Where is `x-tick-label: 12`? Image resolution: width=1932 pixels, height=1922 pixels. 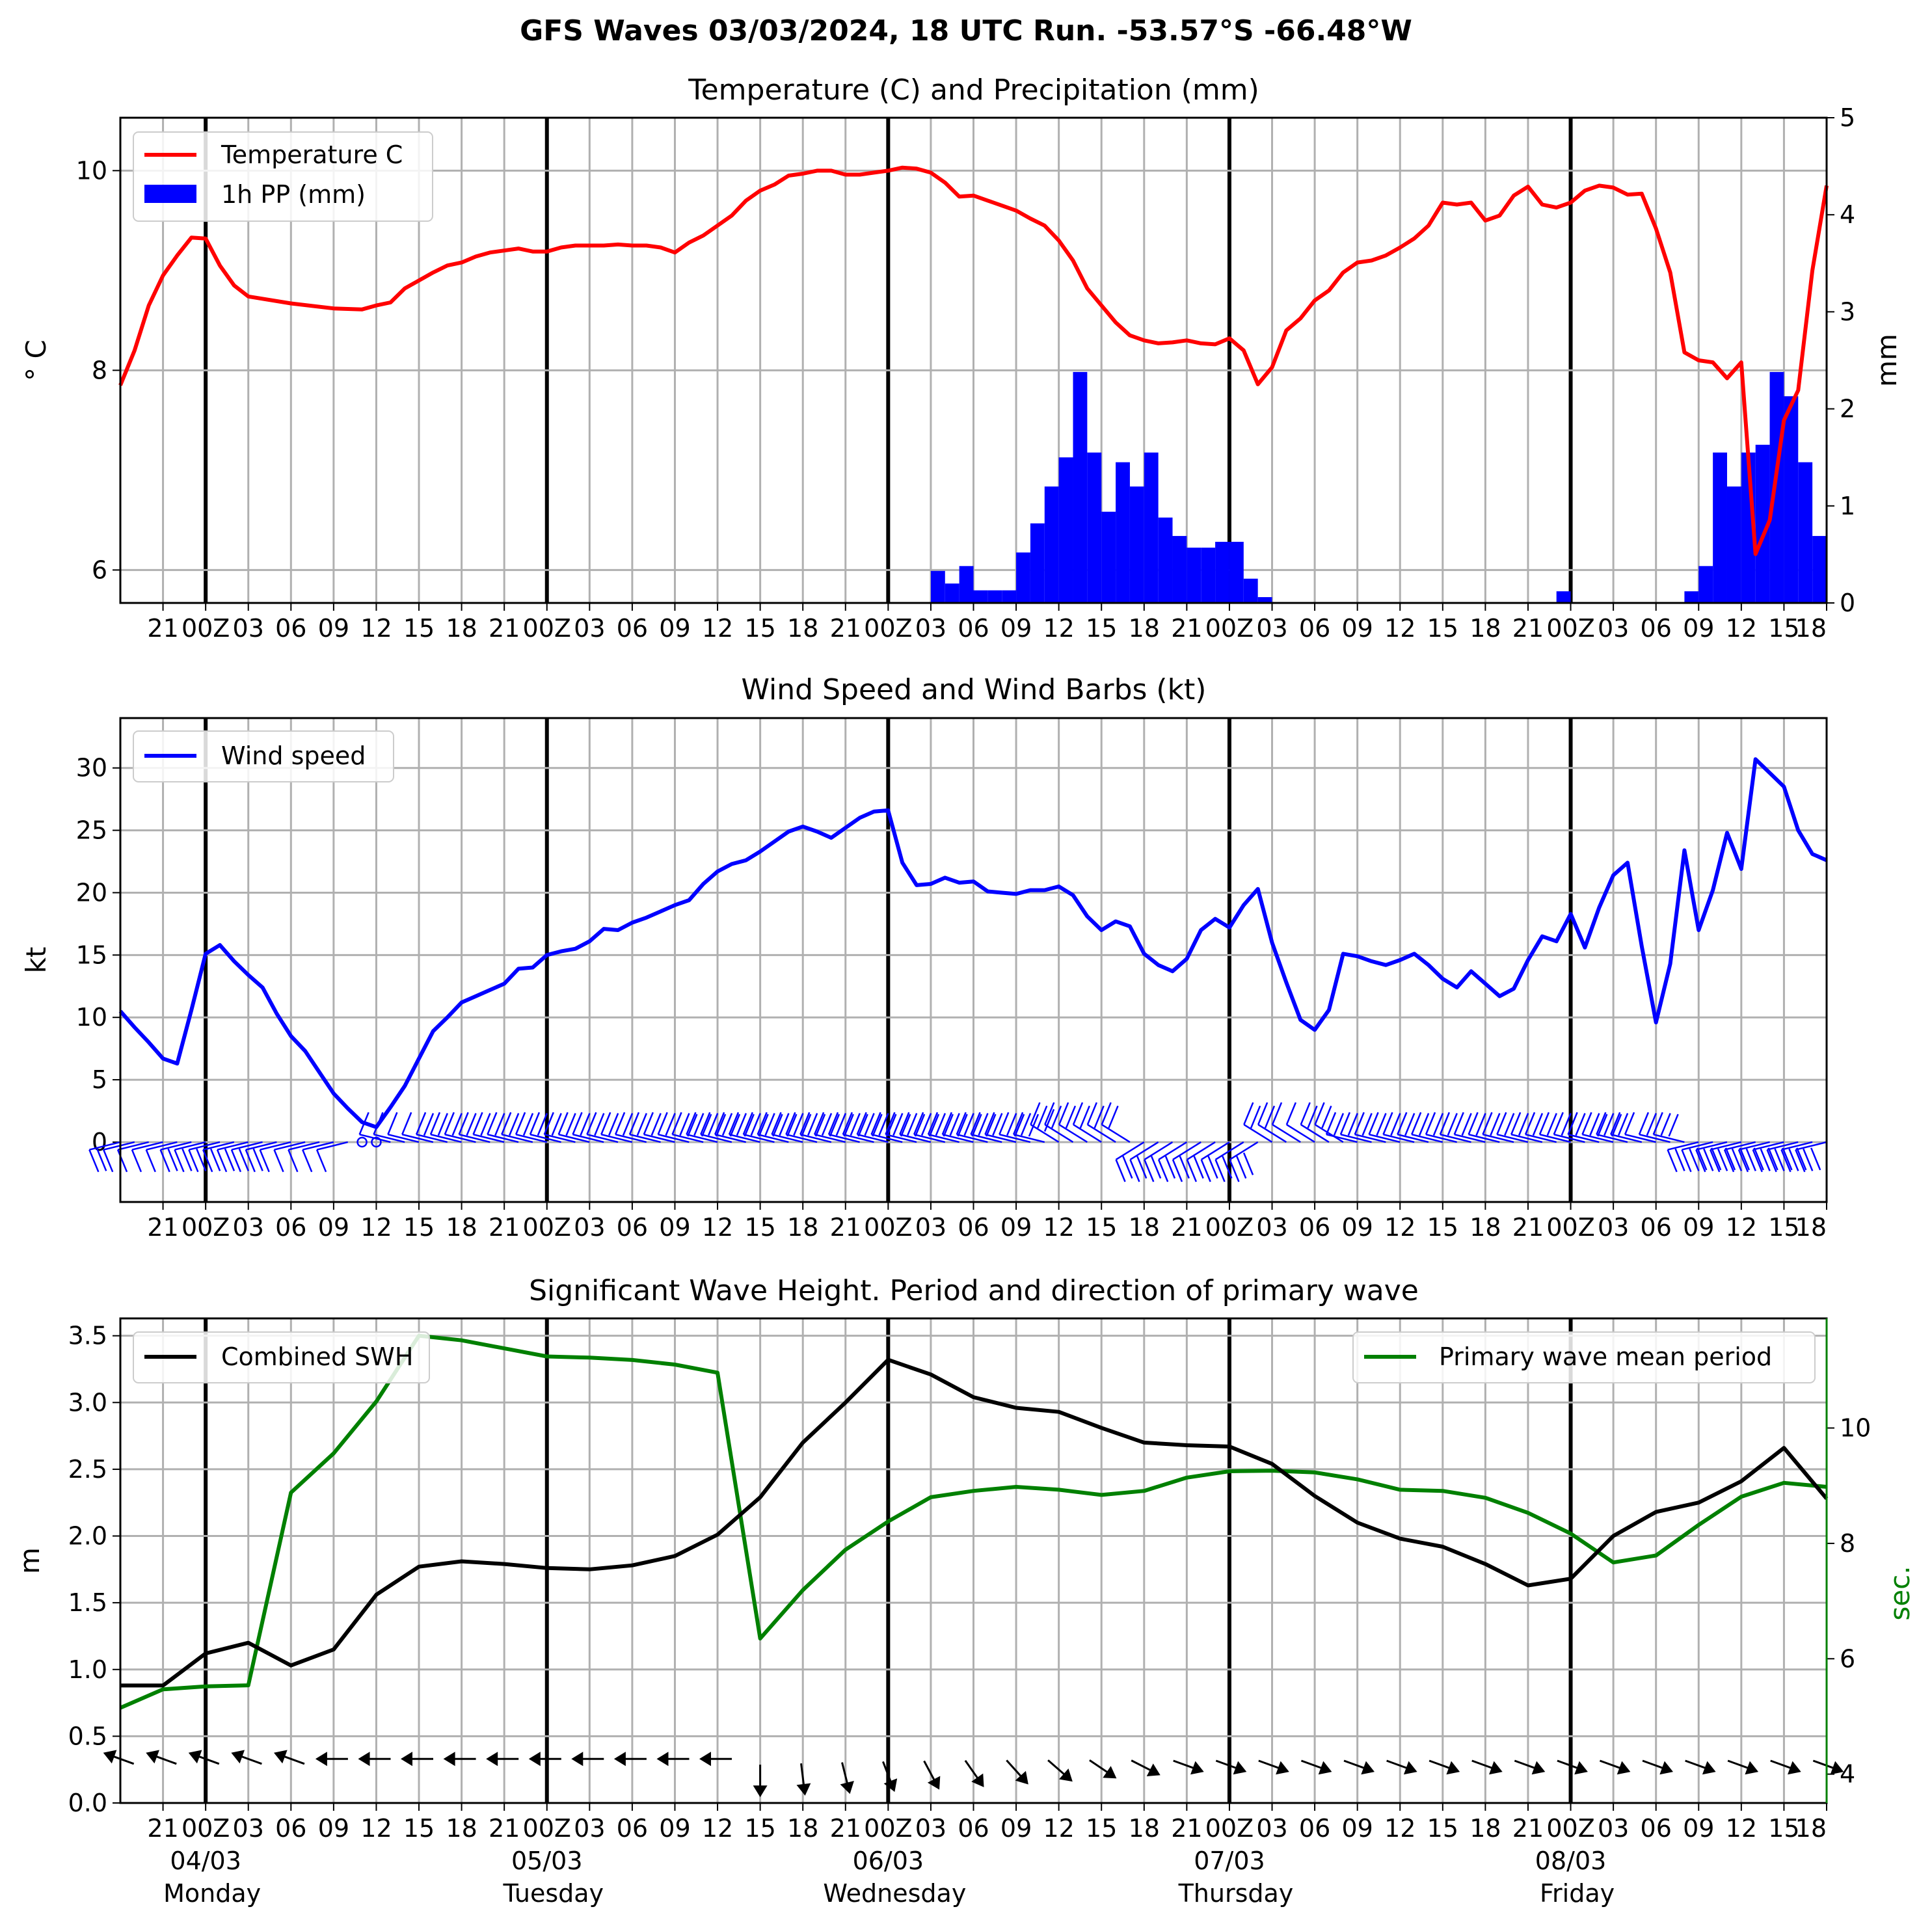
x-tick-label: 12 is located at coordinates (1399, 628).